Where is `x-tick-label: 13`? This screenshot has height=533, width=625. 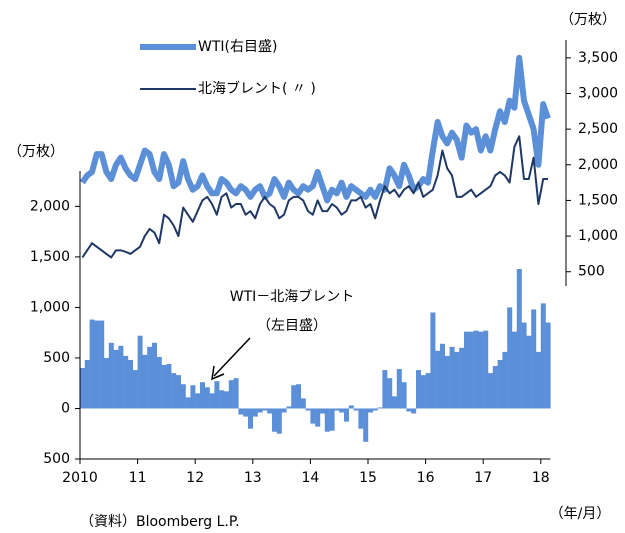 x-tick-label: 13 is located at coordinates (253, 478).